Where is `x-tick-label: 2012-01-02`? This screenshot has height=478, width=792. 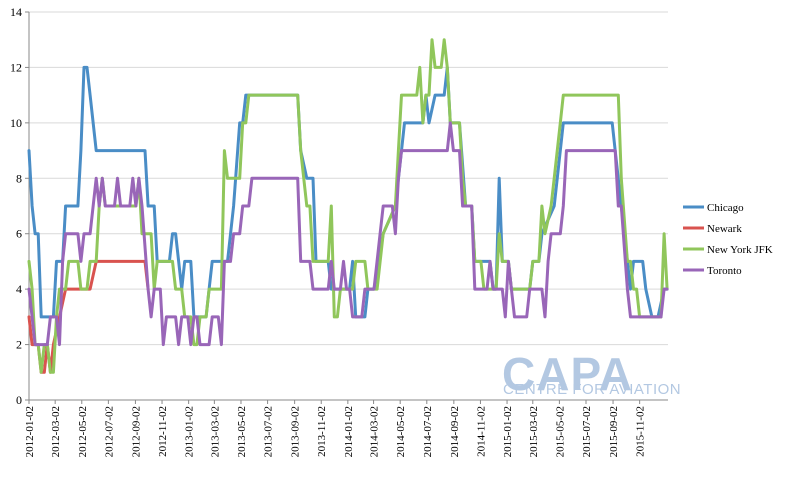 x-tick-label: 2012-01-02 is located at coordinates (30, 431).